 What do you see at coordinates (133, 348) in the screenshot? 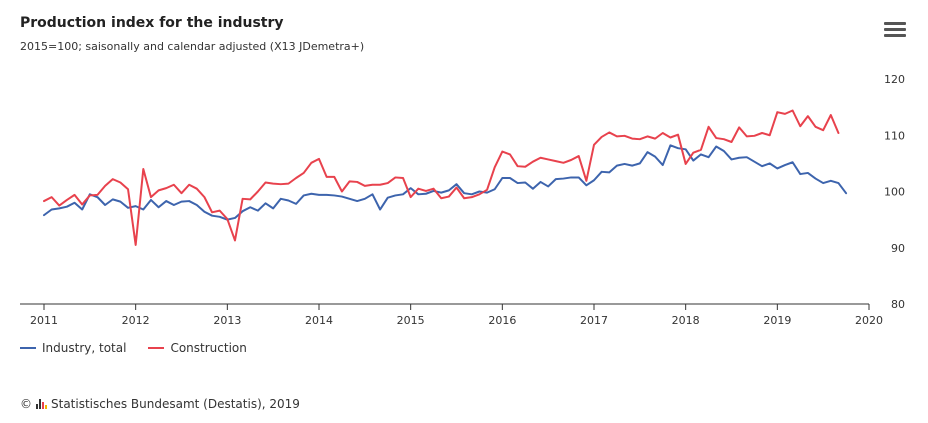
I see `legend: Industry, total Construction` at bounding box center [133, 348].